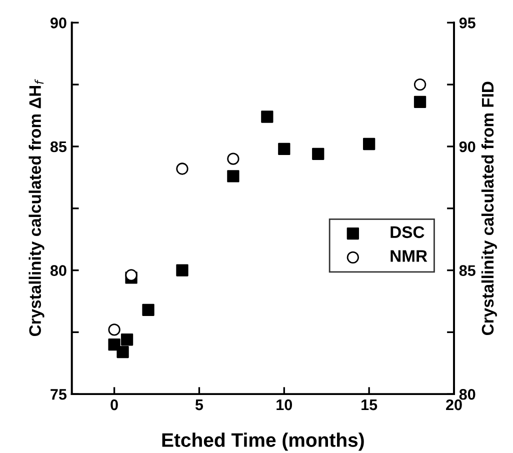  I want to click on x-axis-title: Etched Time (months), so click(263, 441).